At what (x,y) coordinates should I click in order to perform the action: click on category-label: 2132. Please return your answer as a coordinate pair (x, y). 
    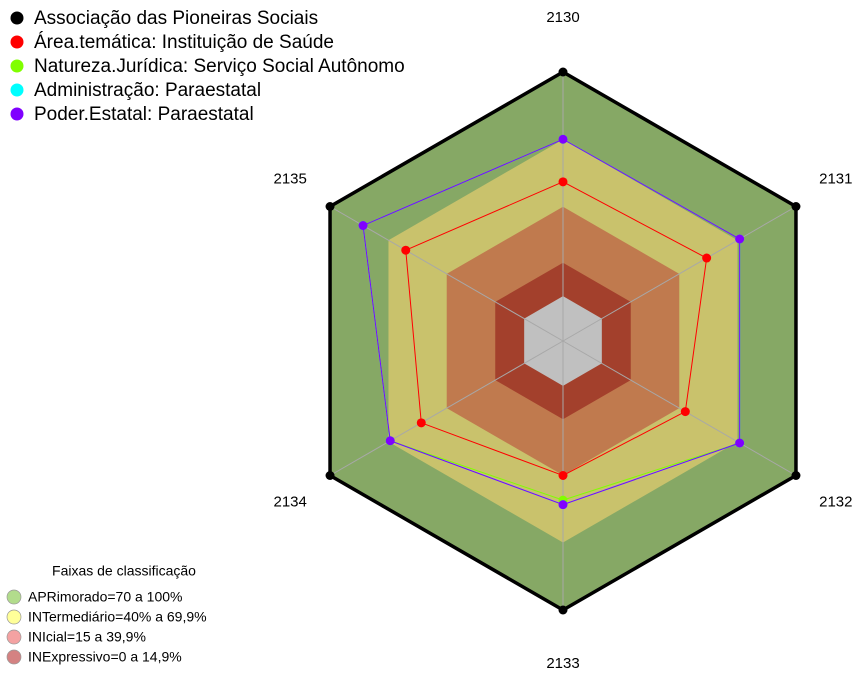
    Looking at the image, I should click on (835, 501).